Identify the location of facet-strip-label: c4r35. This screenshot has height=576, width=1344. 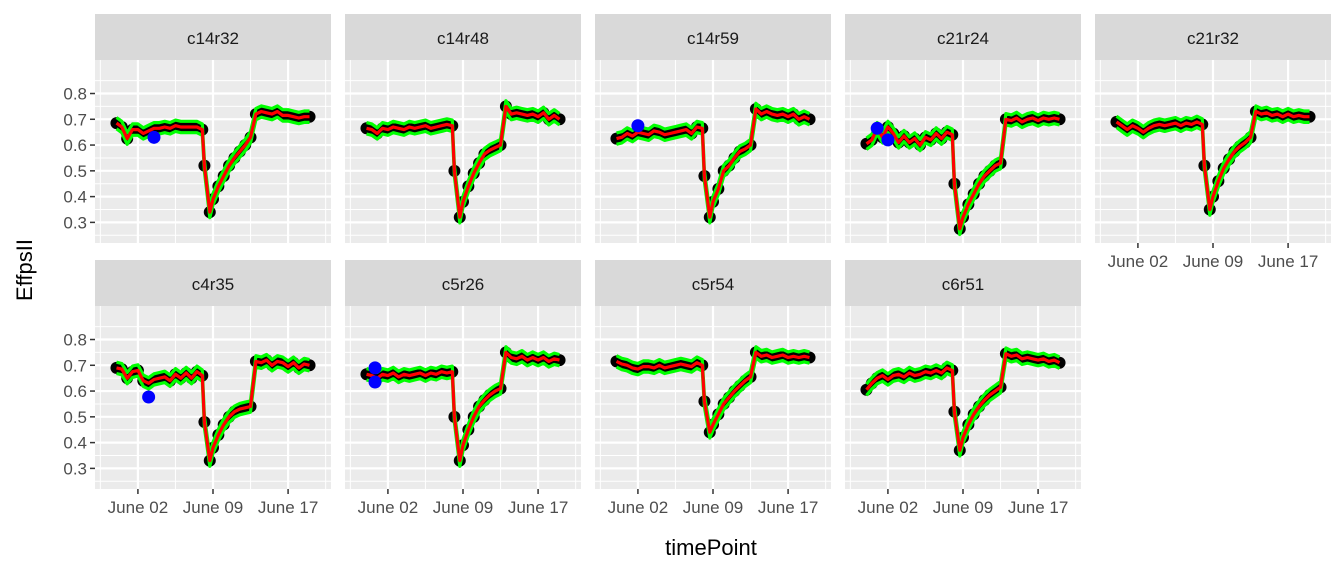
(213, 284).